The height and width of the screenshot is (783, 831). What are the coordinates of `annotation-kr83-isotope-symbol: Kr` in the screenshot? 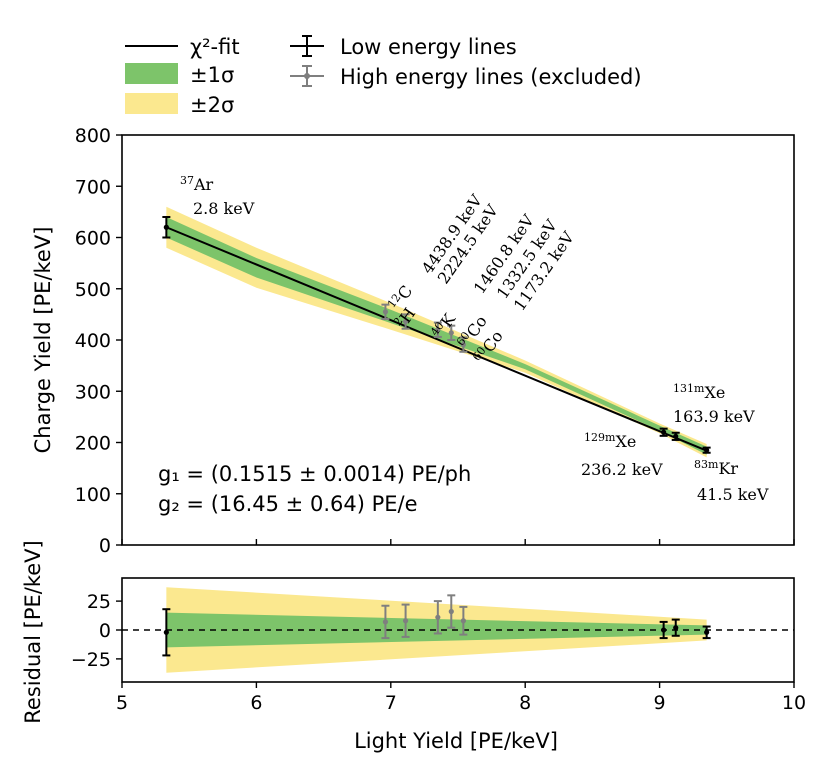 It's located at (728, 468).